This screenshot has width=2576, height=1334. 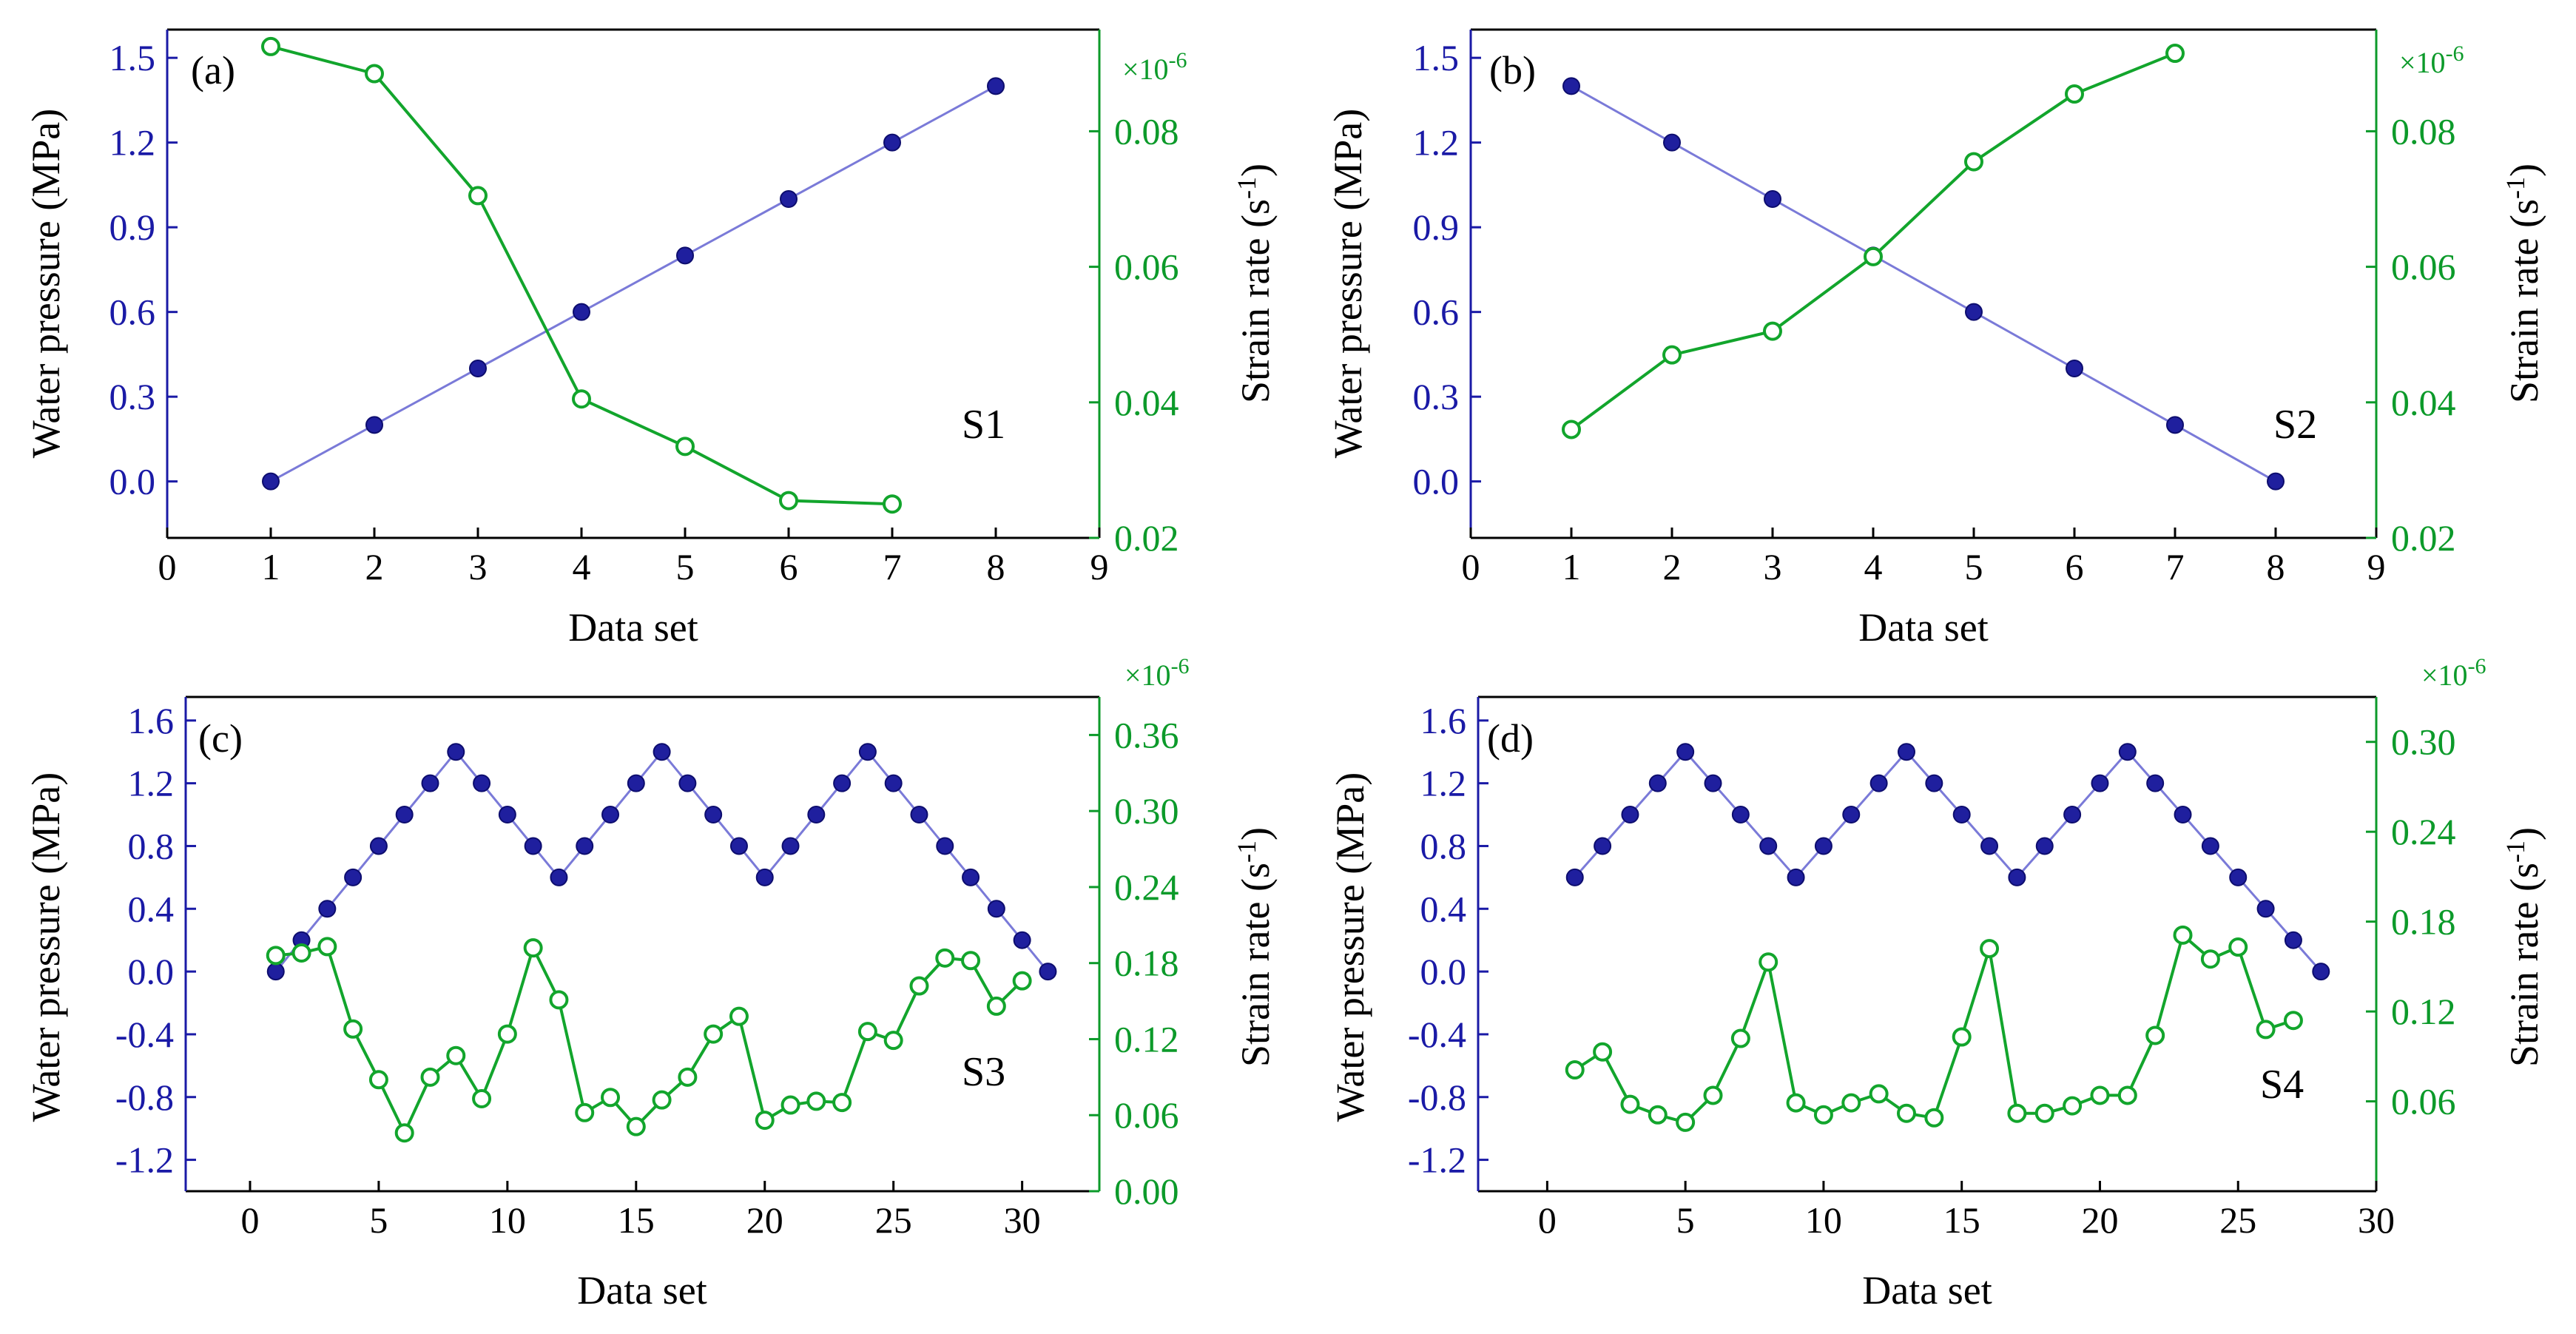 I want to click on right-tick-label: 0.04, so click(x=2423, y=403).